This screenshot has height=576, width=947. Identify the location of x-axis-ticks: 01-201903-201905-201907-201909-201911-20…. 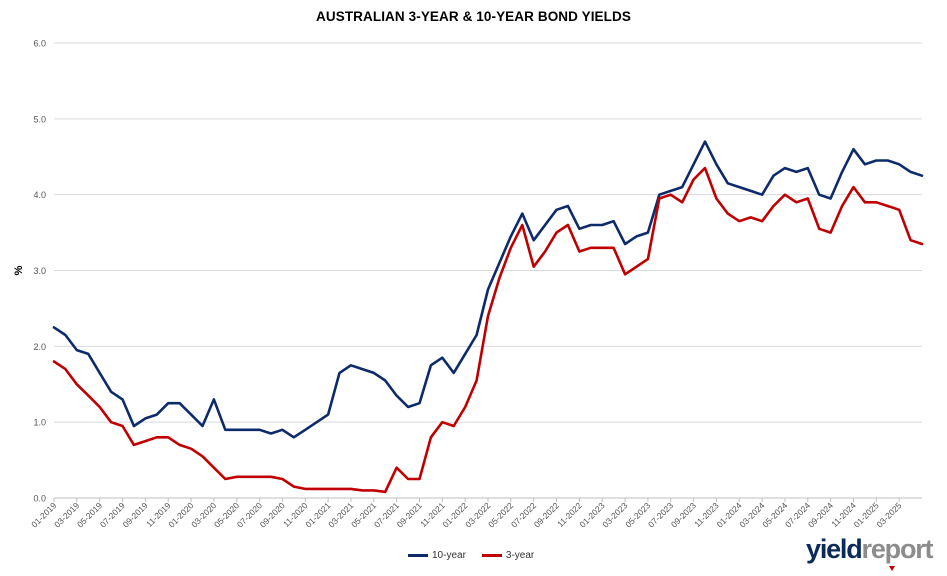
(466, 513).